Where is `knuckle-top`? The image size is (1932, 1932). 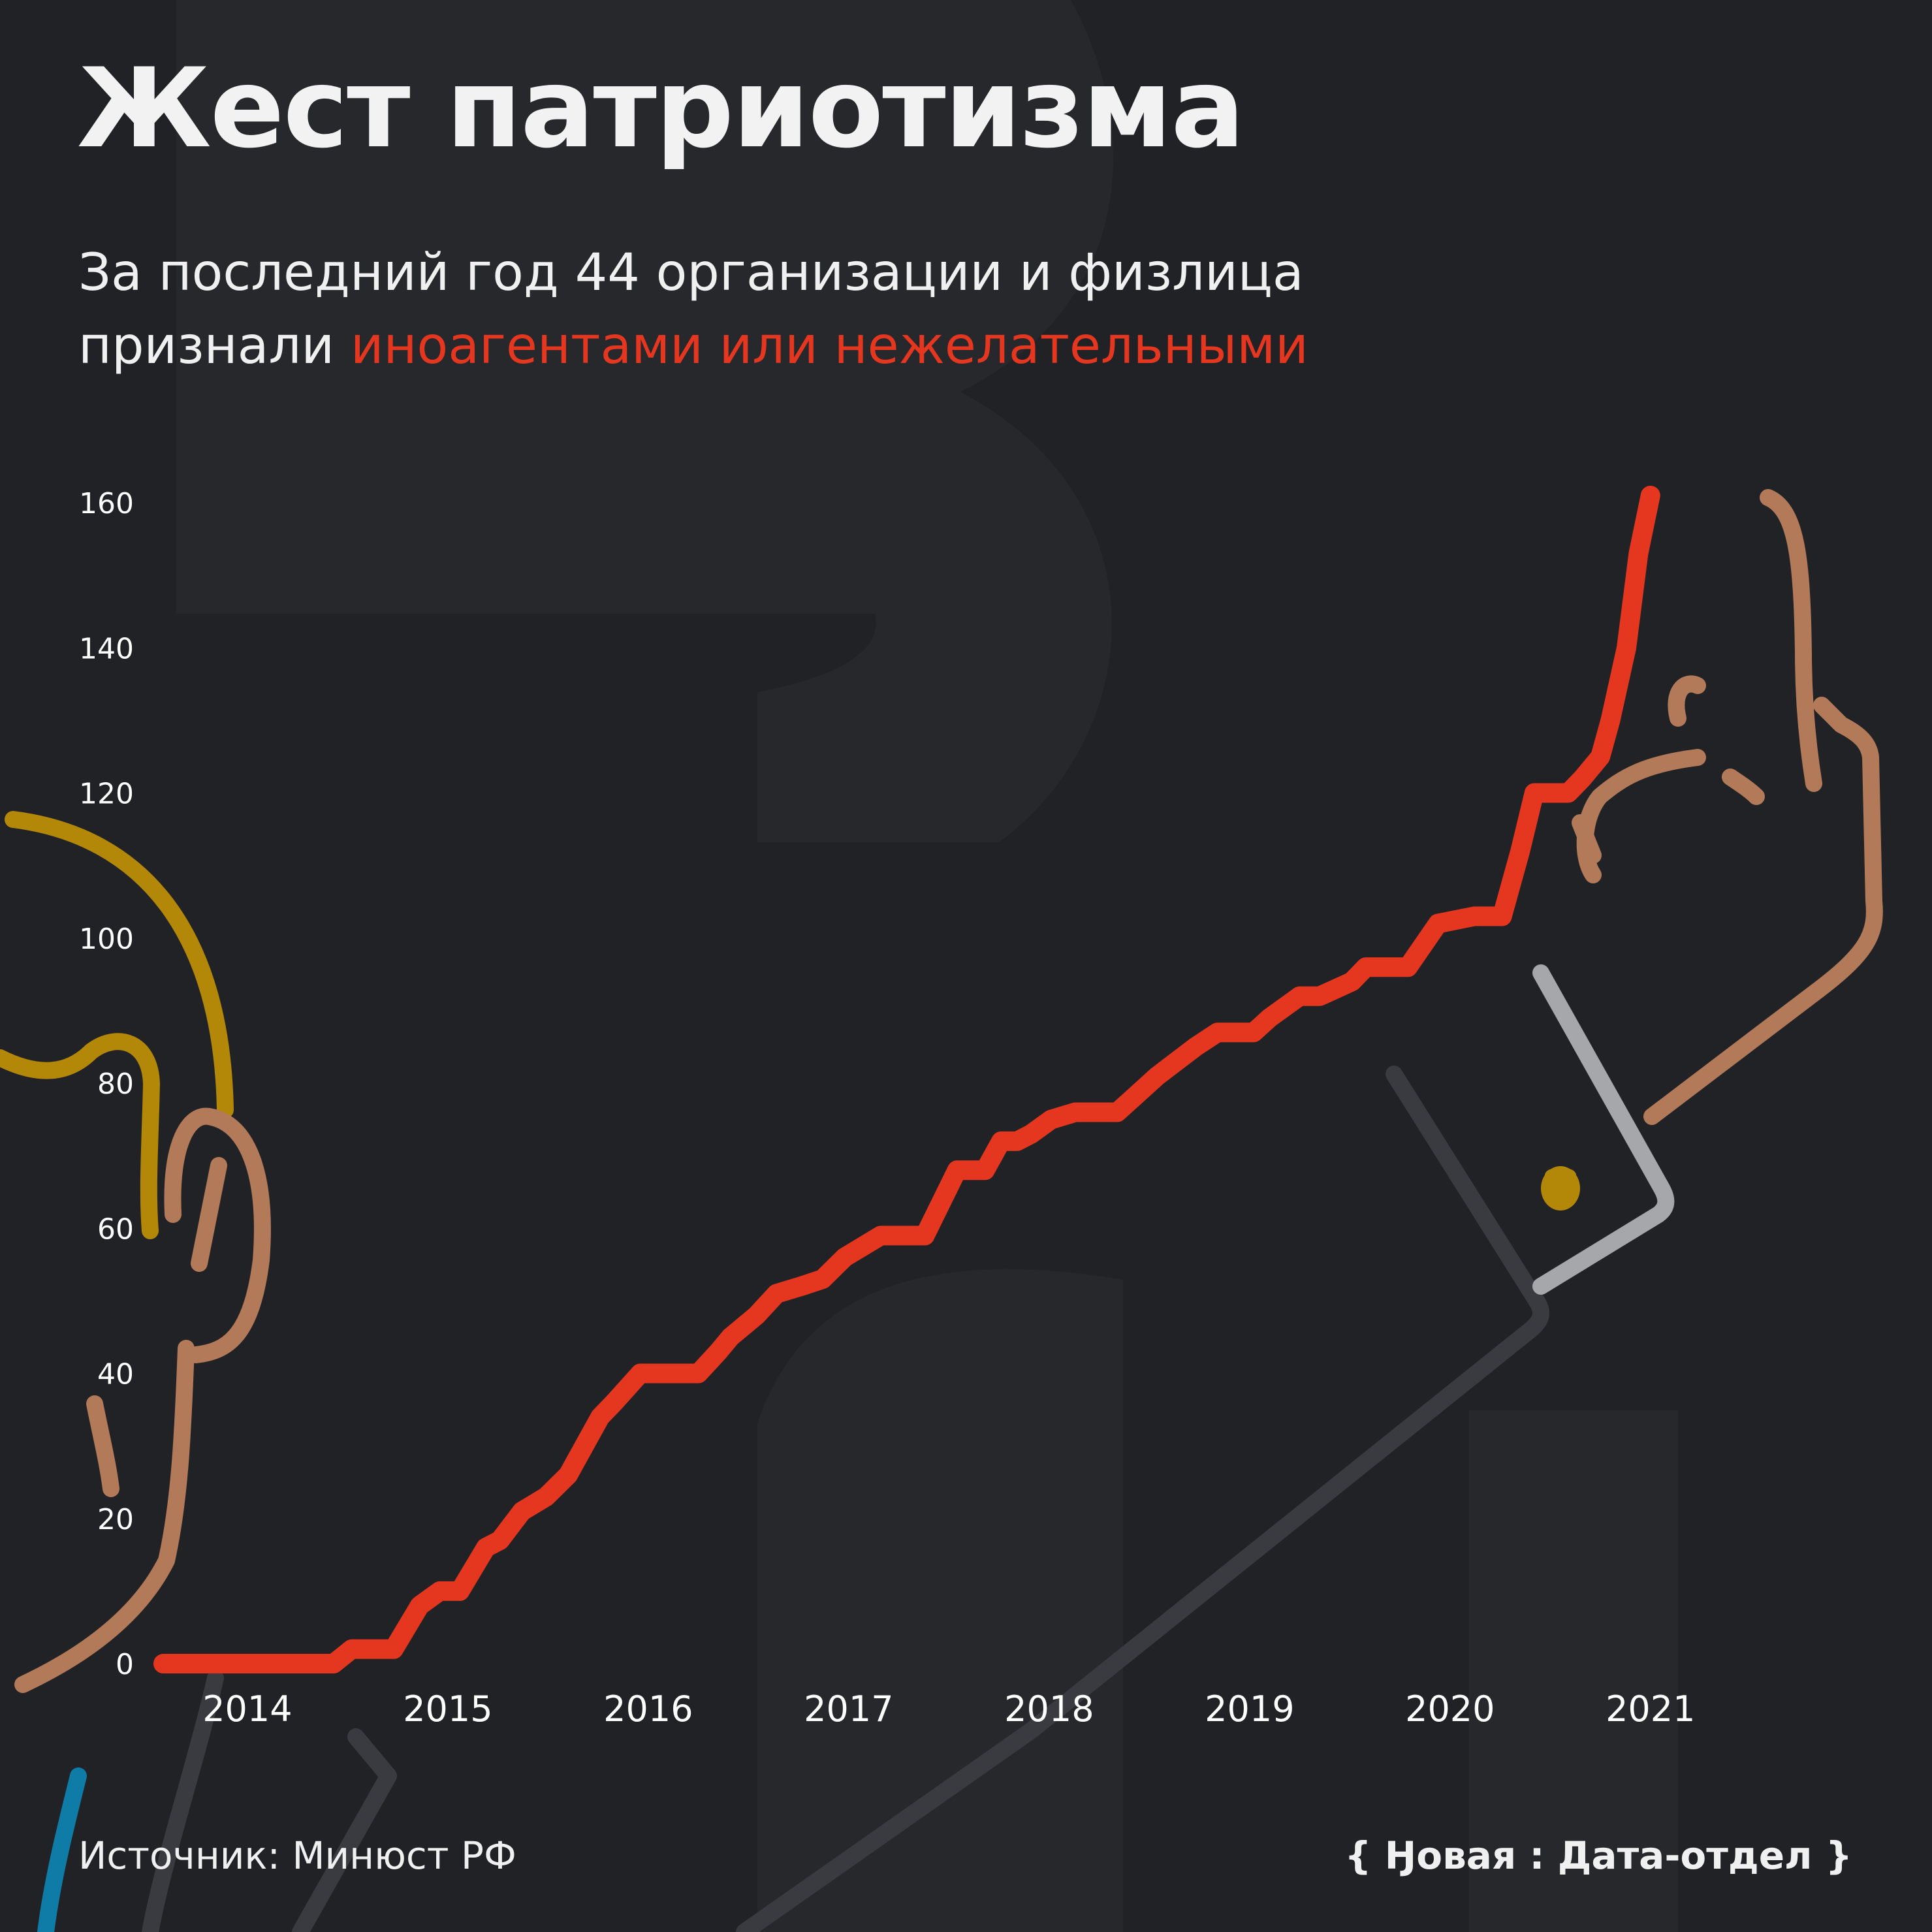 knuckle-top is located at coordinates (1687, 701).